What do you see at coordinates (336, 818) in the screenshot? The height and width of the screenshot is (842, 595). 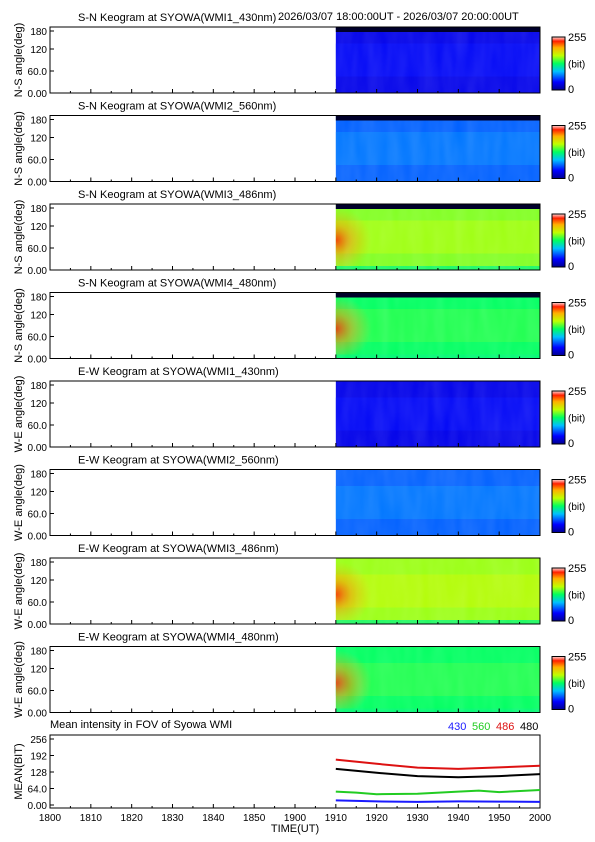 I see `mean-x-tick-label: 1910` at bounding box center [336, 818].